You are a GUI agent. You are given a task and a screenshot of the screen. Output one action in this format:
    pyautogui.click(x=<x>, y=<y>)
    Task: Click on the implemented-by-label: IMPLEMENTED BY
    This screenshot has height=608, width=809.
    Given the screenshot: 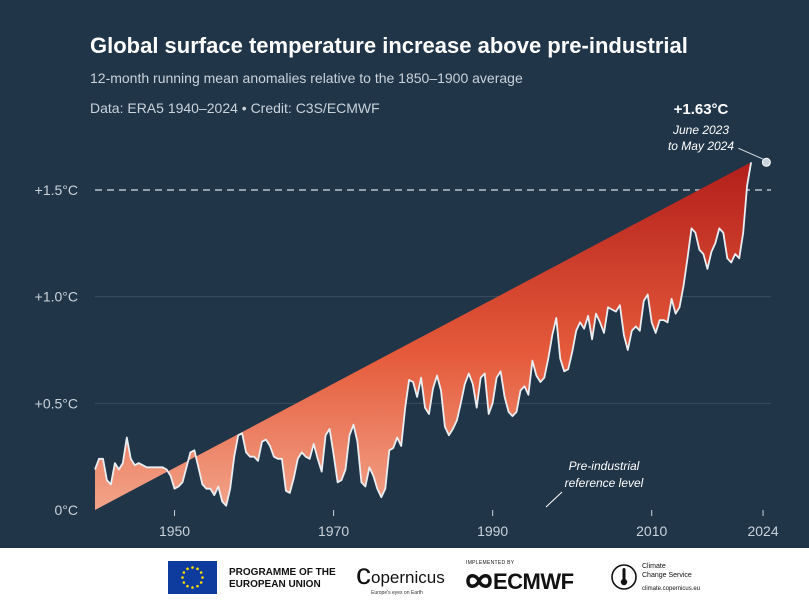 What is the action you would take?
    pyautogui.click(x=490, y=563)
    